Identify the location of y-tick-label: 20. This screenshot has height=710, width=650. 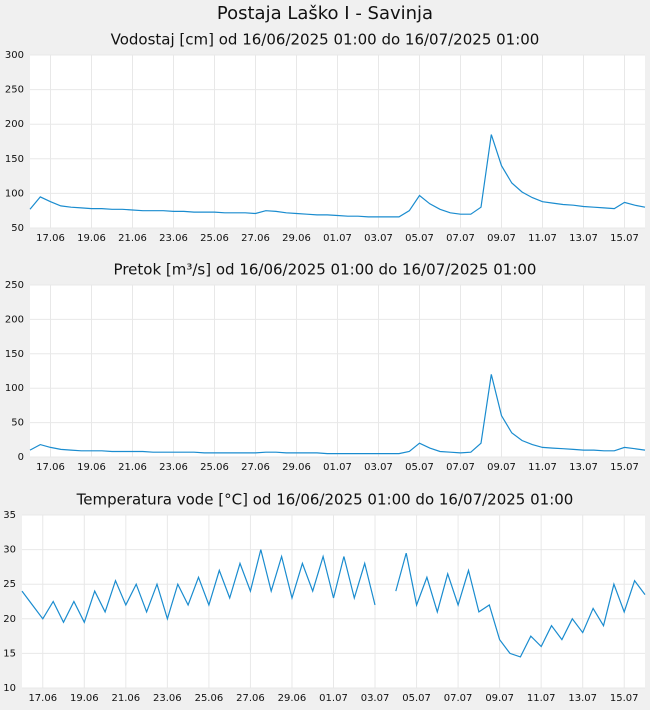
(9, 619).